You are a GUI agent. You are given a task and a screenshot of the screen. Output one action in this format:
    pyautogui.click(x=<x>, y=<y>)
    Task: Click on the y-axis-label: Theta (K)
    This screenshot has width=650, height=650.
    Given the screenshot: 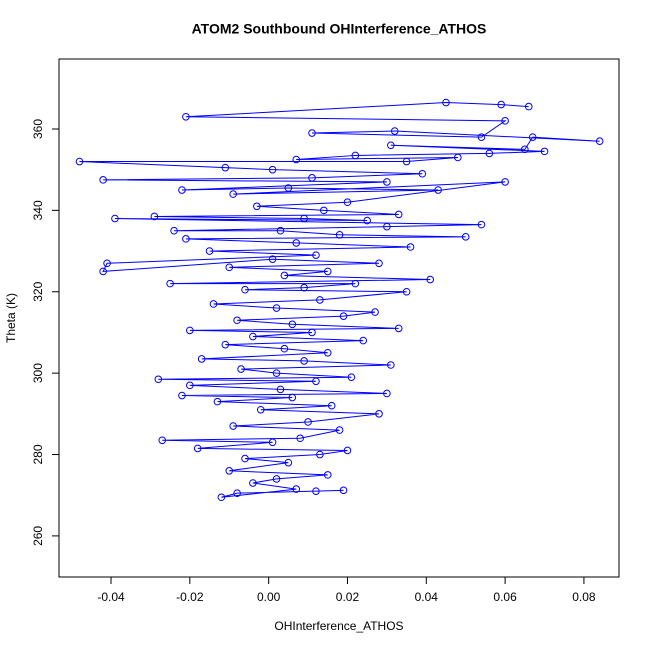 What is the action you would take?
    pyautogui.click(x=11, y=318)
    